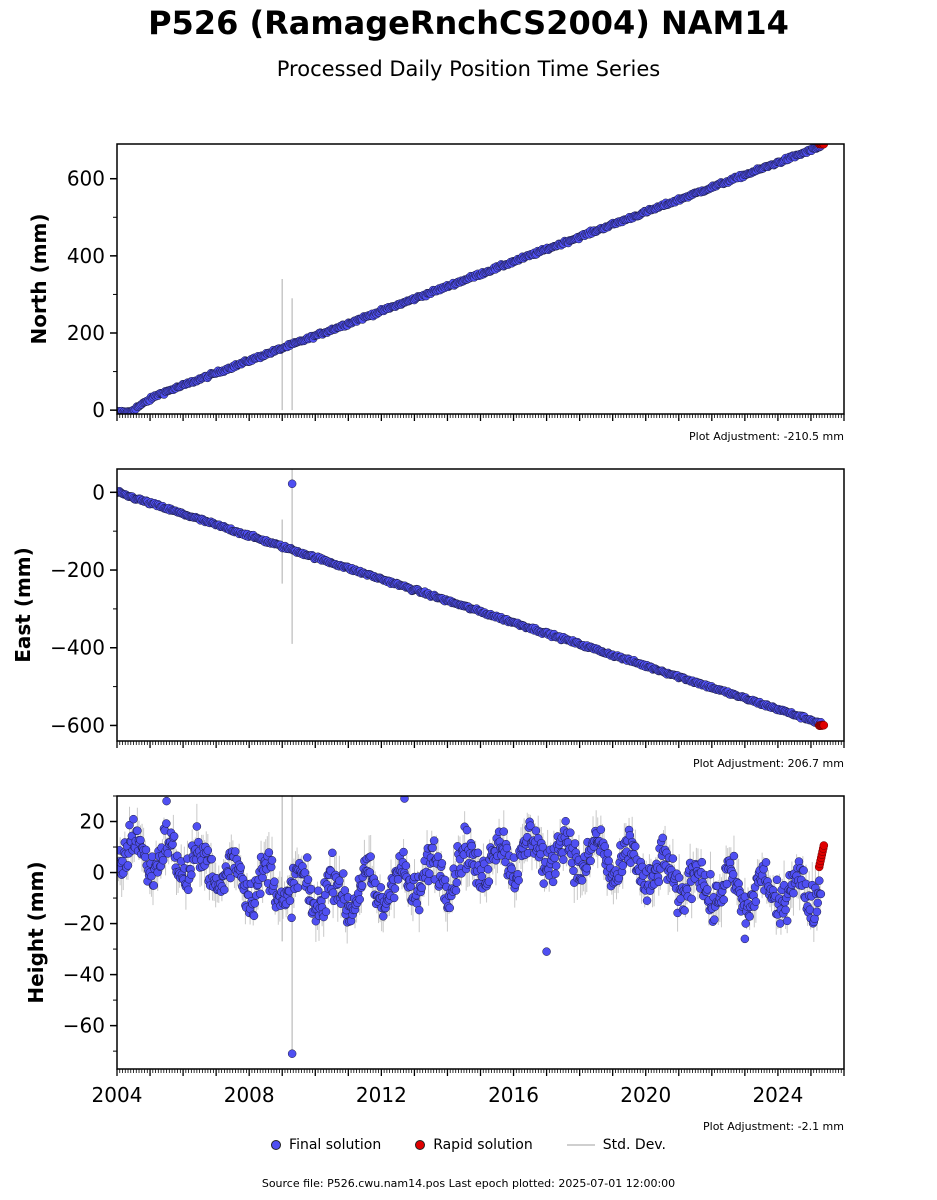 The image size is (937, 1200). Describe the element at coordinates (335, 1145) in the screenshot. I see `legend-final-label: Final solution` at that location.